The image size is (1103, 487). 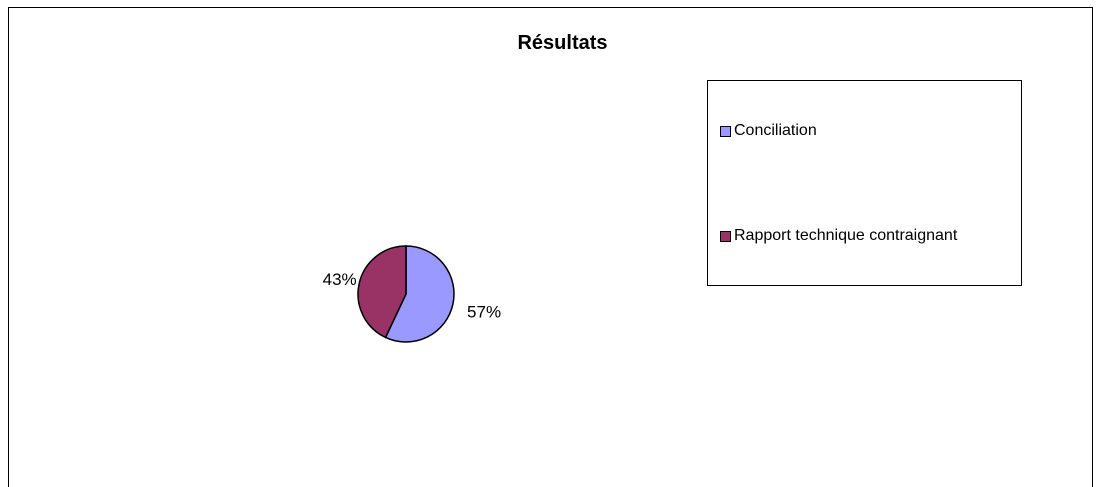 I want to click on chart-title: Résultats, so click(x=562, y=43).